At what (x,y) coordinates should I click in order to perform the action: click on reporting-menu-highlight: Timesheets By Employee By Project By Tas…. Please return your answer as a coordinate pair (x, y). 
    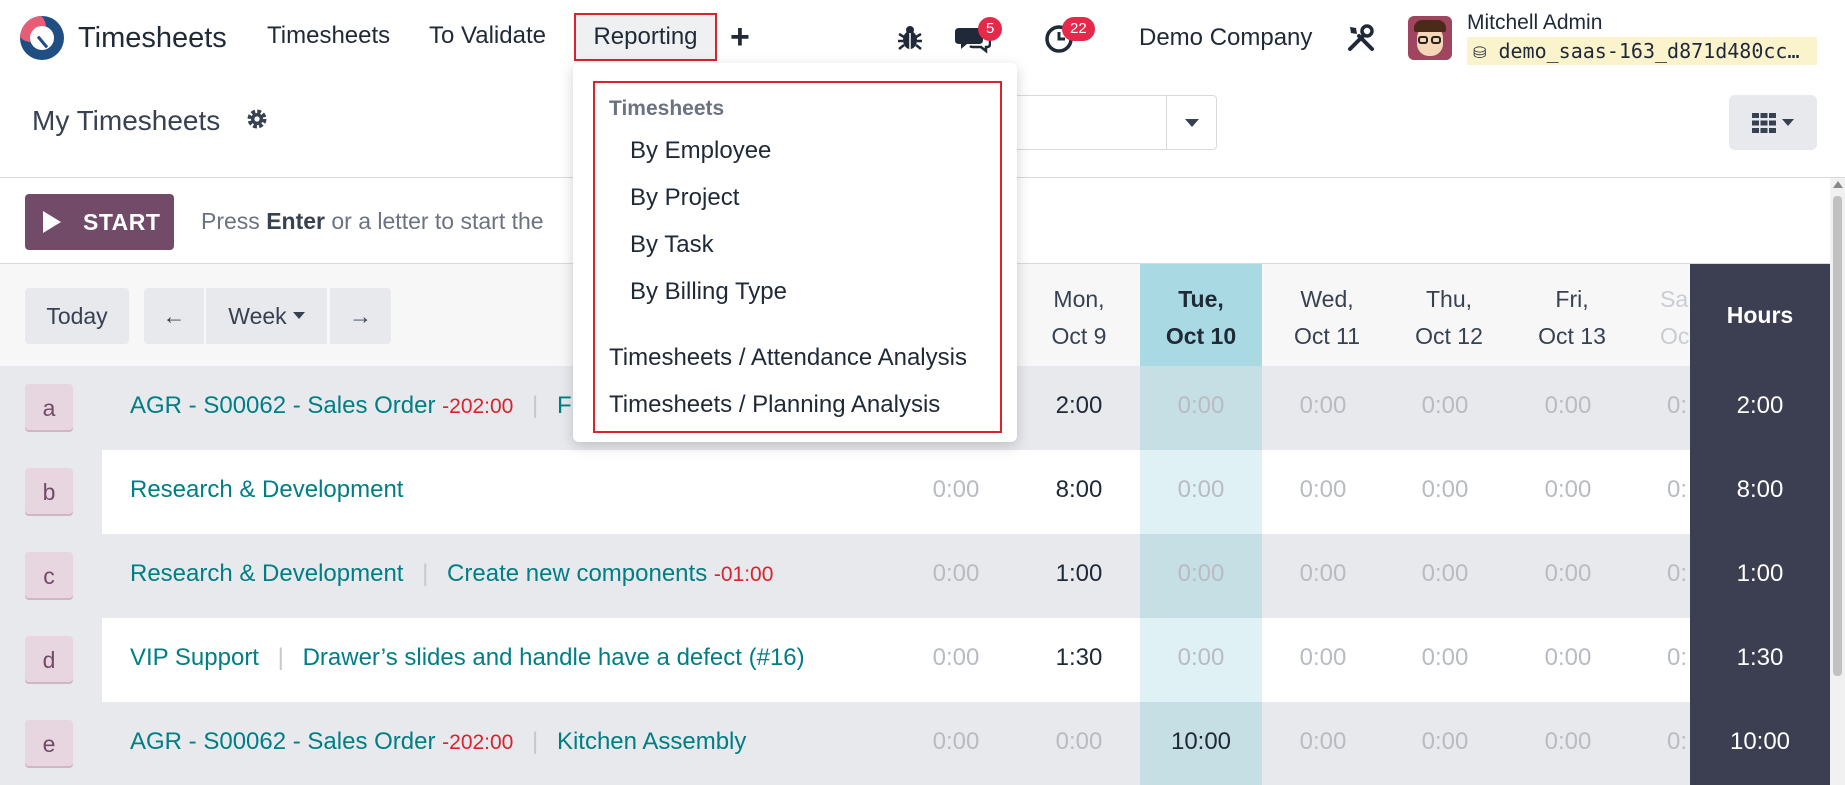
    Looking at the image, I should click on (797, 257).